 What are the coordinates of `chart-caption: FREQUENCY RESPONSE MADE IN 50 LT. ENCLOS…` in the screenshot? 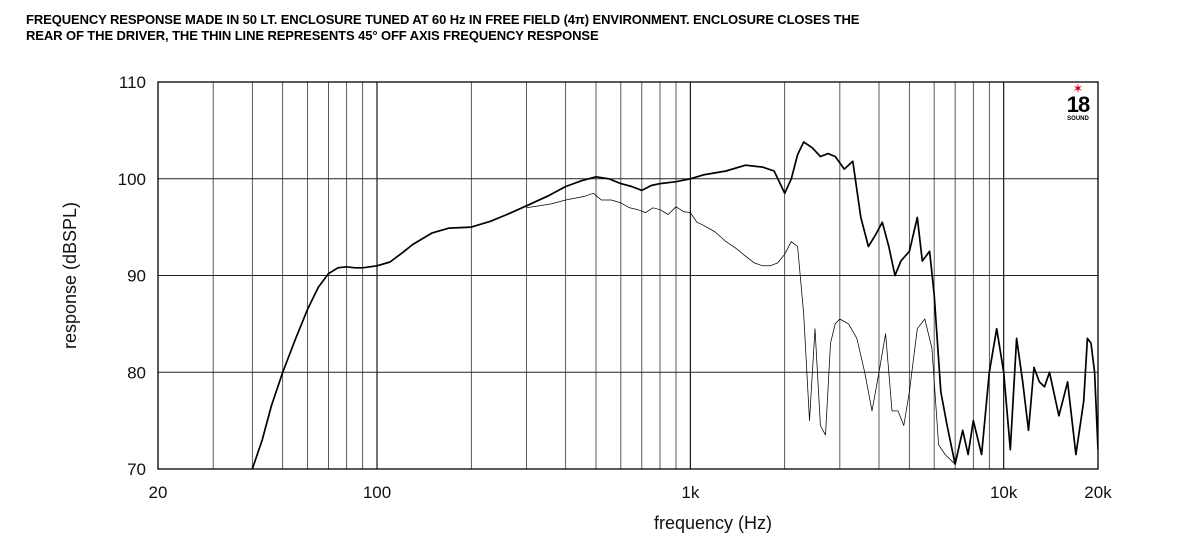 It's located at (586, 28).